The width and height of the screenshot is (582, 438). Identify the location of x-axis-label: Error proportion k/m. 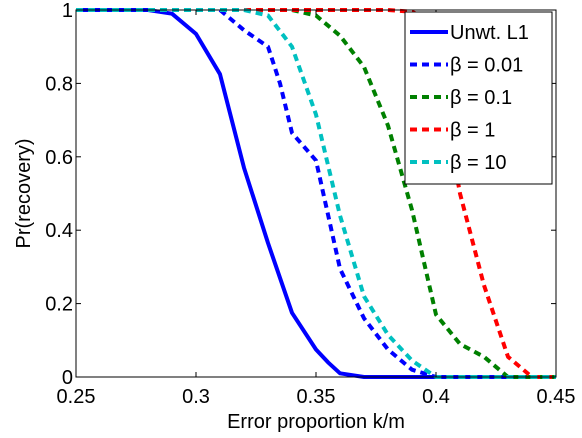
(316, 422).